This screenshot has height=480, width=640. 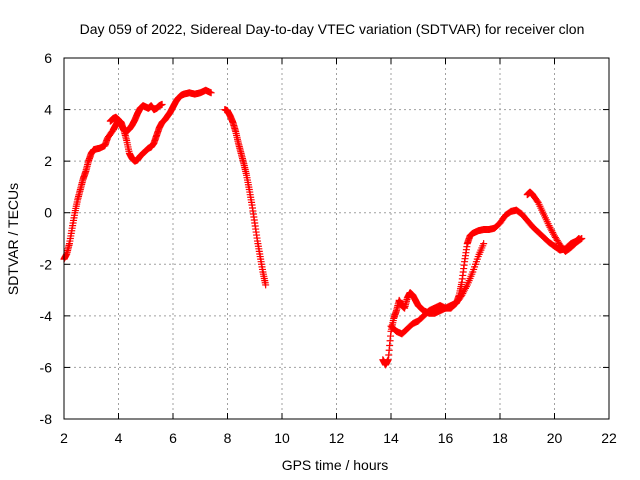 I want to click on y-tick-label: 4, so click(x=48, y=110).